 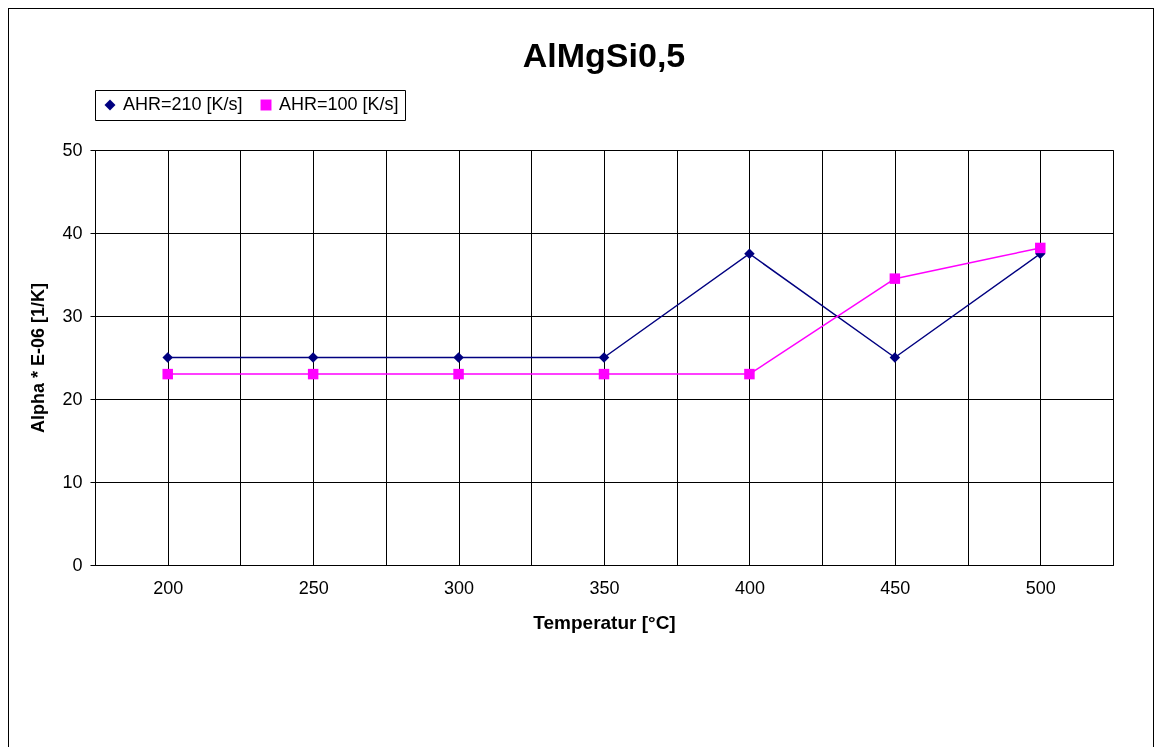 What do you see at coordinates (604, 587) in the screenshot?
I see `x-tick-label: 350` at bounding box center [604, 587].